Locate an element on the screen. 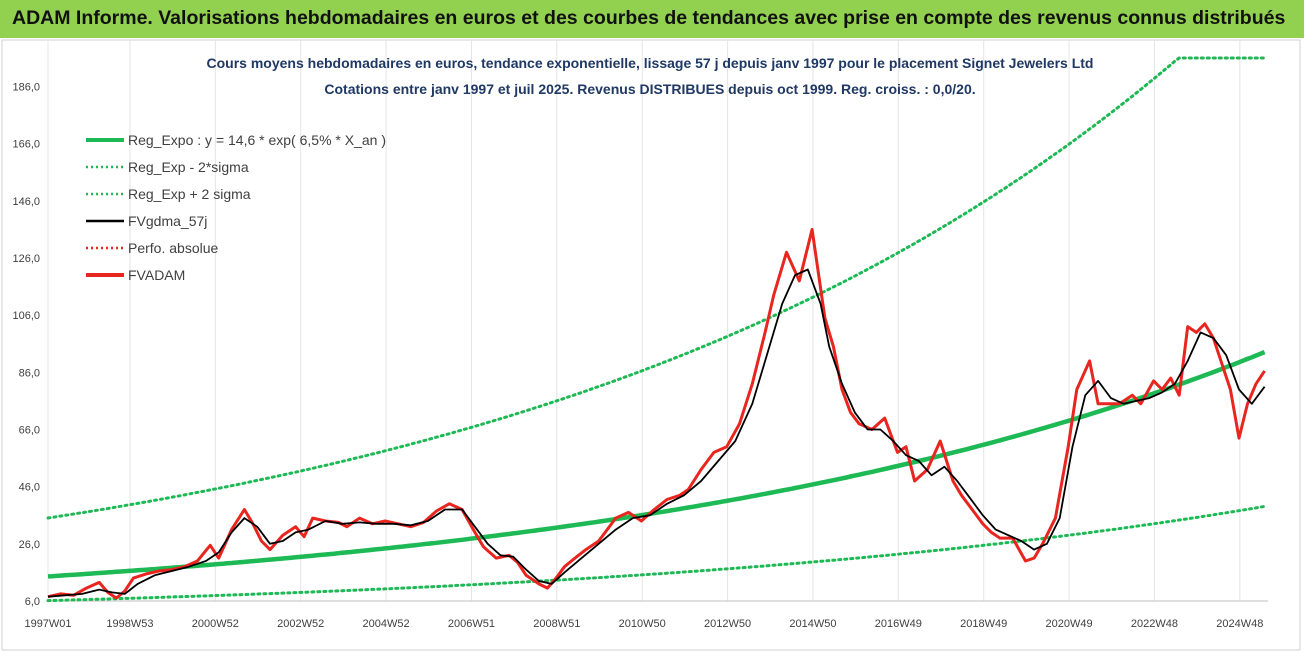 The width and height of the screenshot is (1304, 652). x-tick-label: 2014W50 is located at coordinates (812, 624).